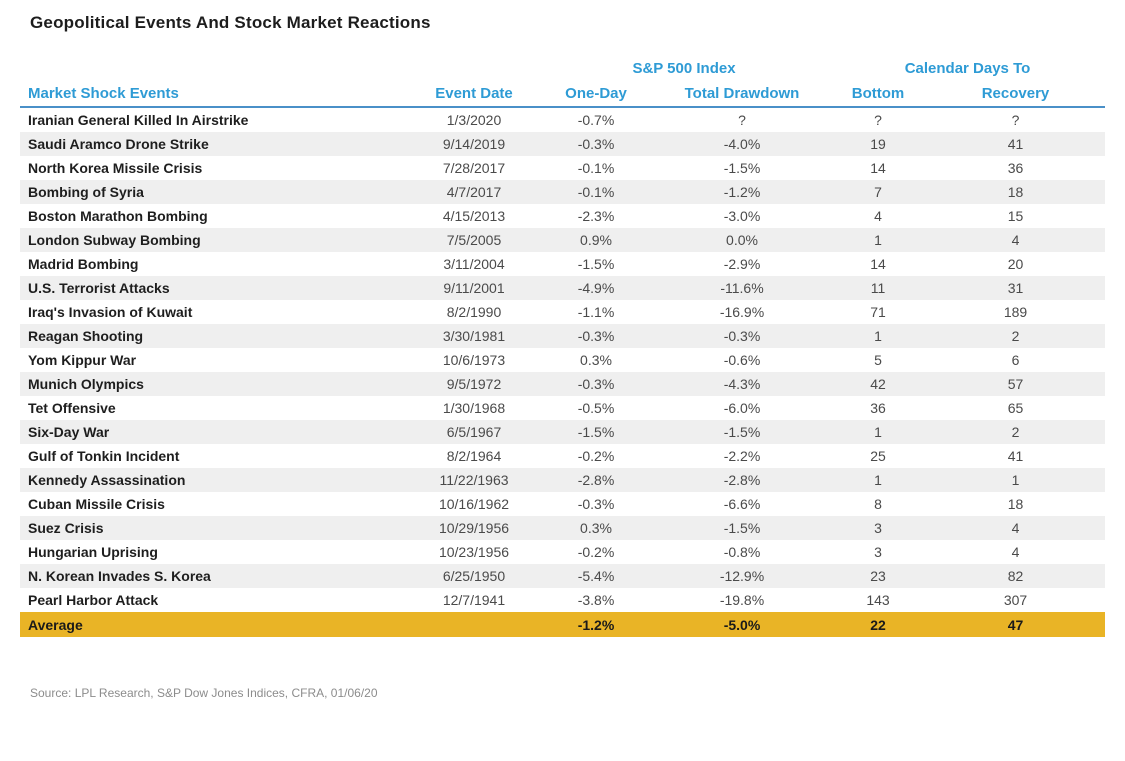 Image resolution: width=1125 pixels, height=761 pixels. Describe the element at coordinates (66, 528) in the screenshot. I see `cell-event: Suez Crisis` at that location.